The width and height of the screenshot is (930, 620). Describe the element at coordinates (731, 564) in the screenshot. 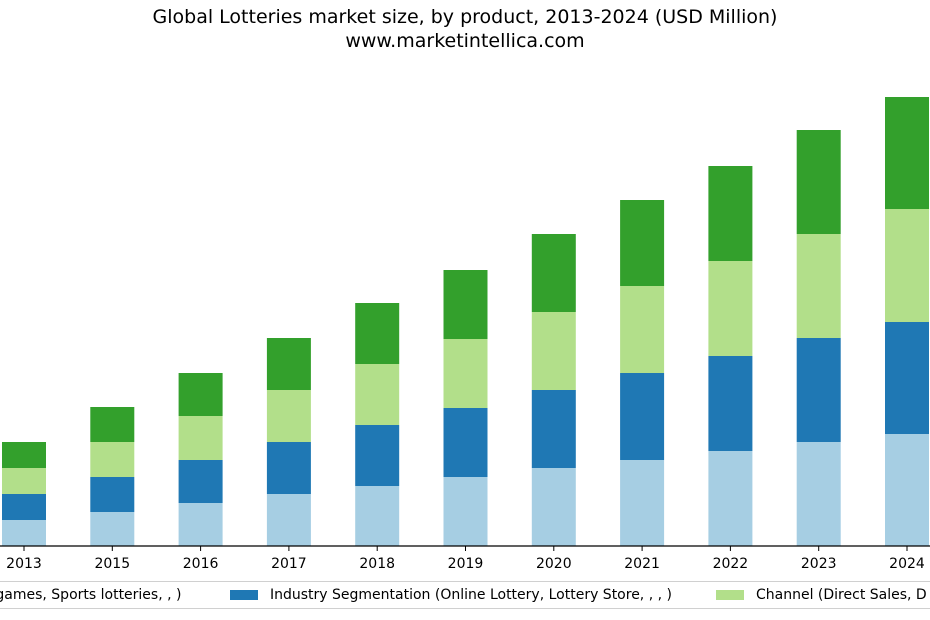

I see `x-tick-label: 2022` at that location.